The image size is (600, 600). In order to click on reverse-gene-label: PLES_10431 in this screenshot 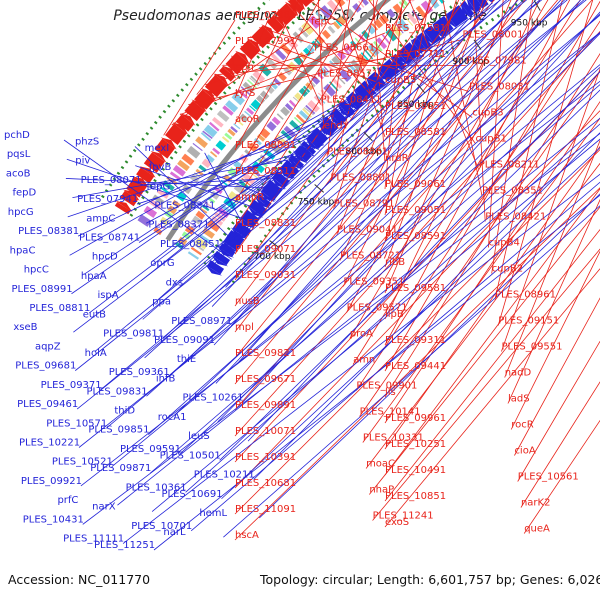, I will do `click(53, 519)`.